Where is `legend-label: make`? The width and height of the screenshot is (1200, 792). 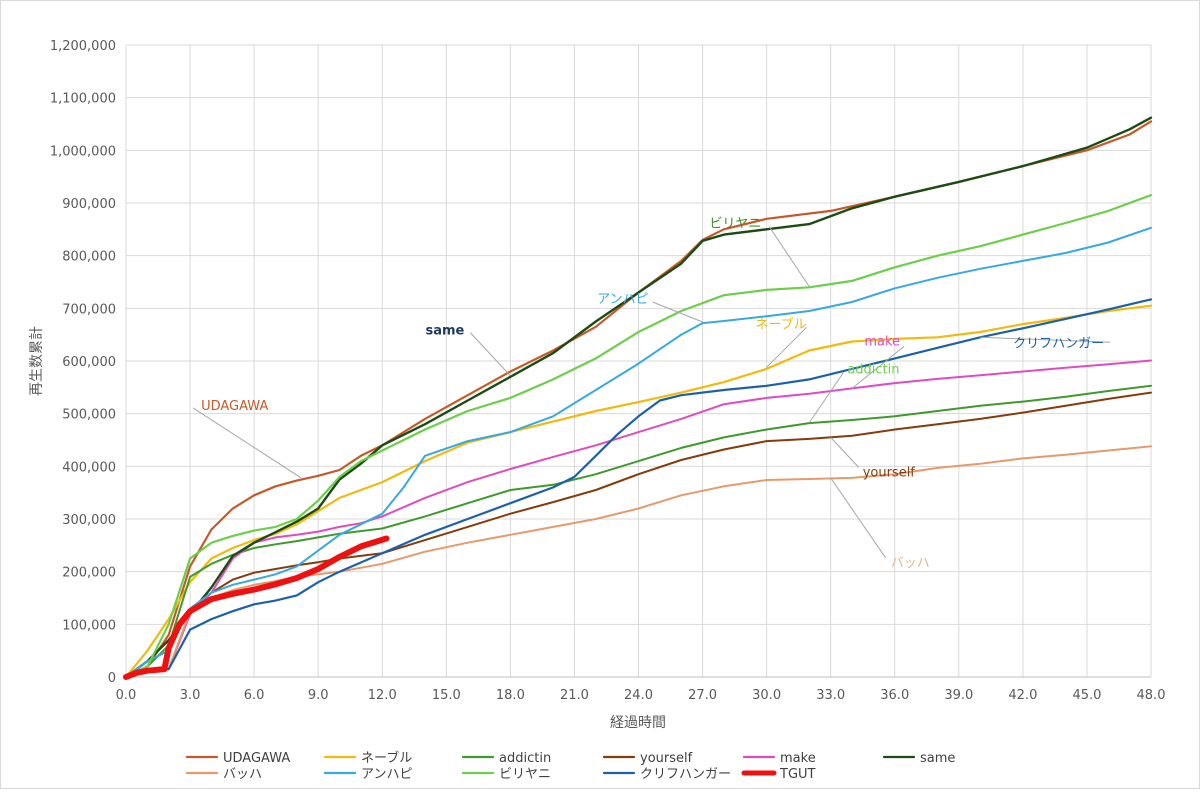 legend-label: make is located at coordinates (798, 758).